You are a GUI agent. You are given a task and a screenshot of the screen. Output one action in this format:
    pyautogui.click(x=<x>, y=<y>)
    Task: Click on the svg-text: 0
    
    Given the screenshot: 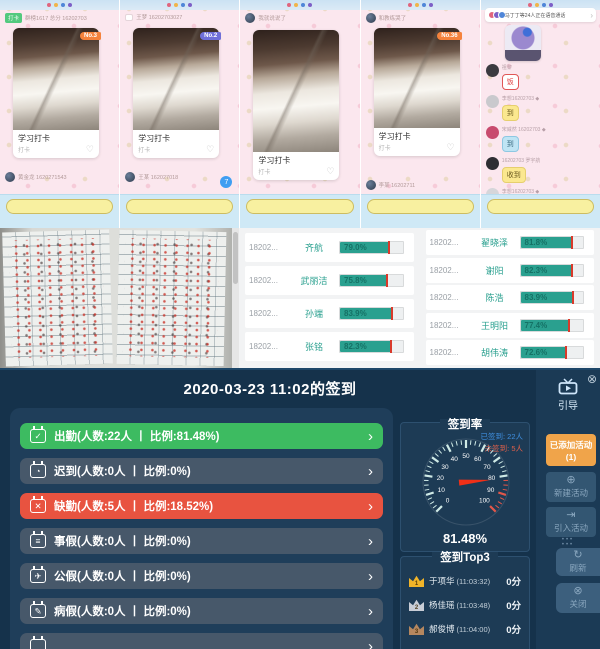 What is the action you would take?
    pyautogui.click(x=448, y=501)
    